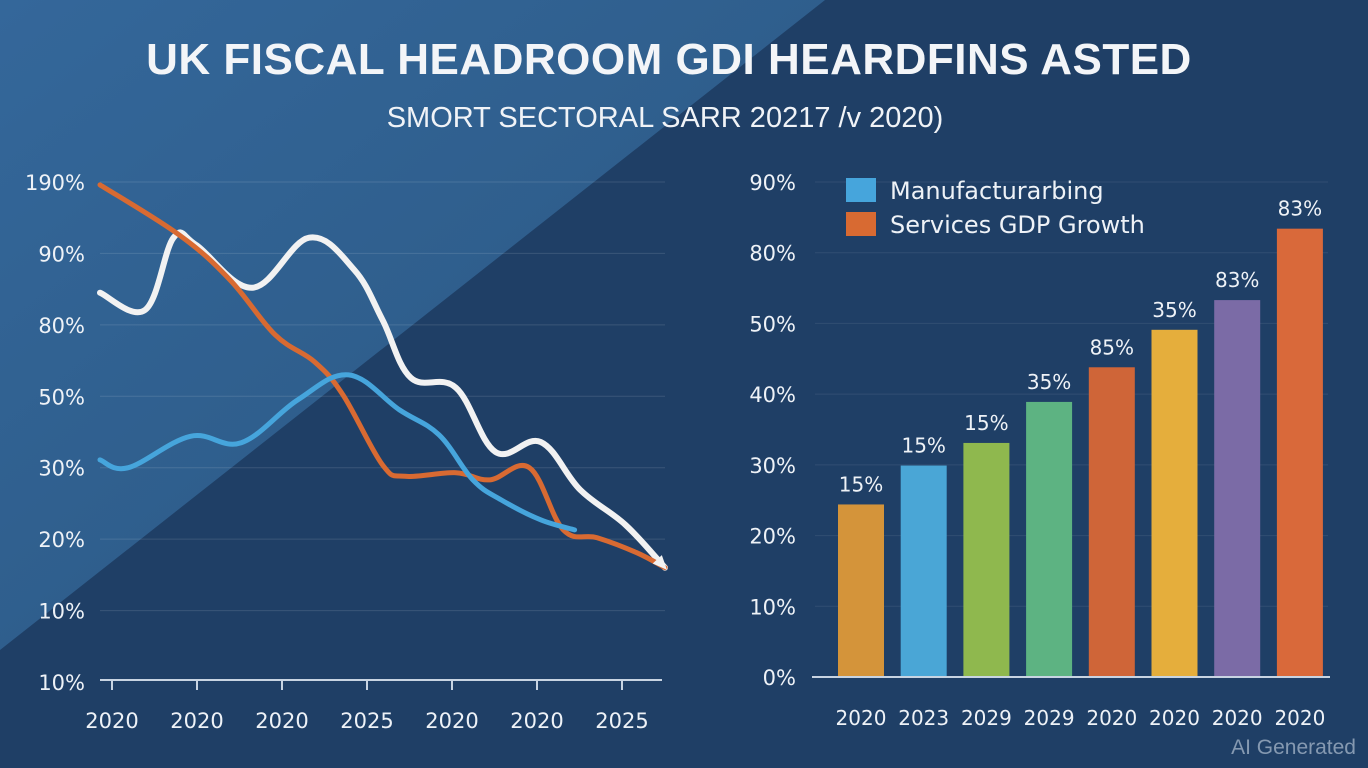 The image size is (1368, 768). I want to click on bar-chart-legend: Manufacturarbing Services GDP Growth, so click(995, 208).